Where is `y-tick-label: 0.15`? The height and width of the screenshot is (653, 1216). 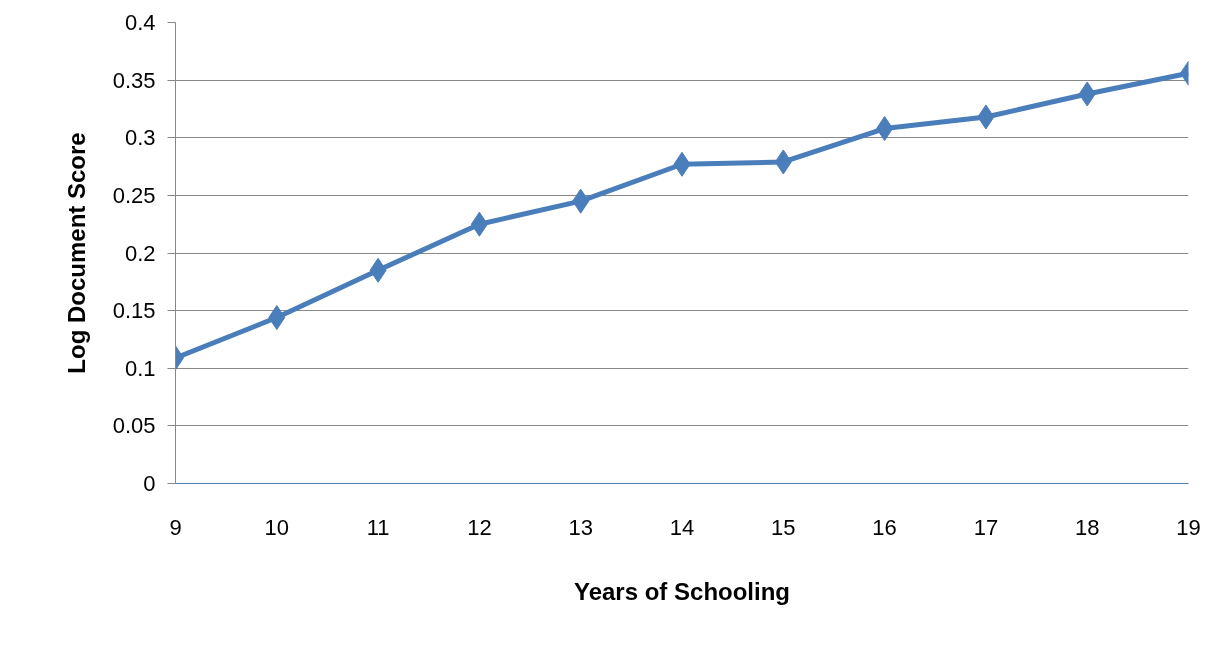
y-tick-label: 0.15 is located at coordinates (134, 311).